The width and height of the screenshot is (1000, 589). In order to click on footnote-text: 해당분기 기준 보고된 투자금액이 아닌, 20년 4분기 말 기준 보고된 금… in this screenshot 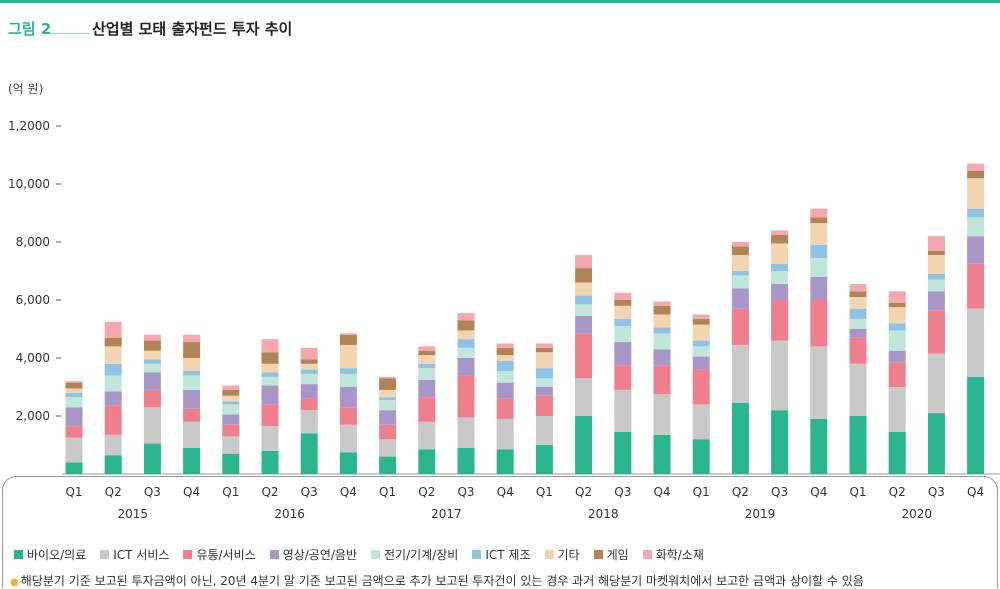, I will do `click(442, 581)`.